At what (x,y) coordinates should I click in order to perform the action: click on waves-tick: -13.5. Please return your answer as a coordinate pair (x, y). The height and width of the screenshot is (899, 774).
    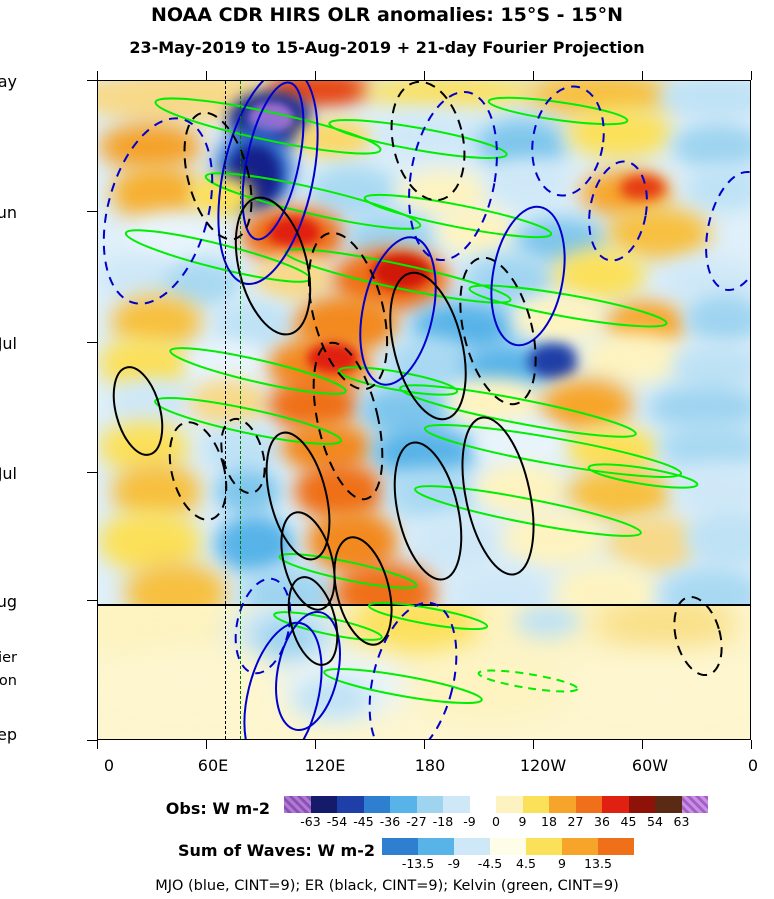
    Looking at the image, I should click on (418, 863).